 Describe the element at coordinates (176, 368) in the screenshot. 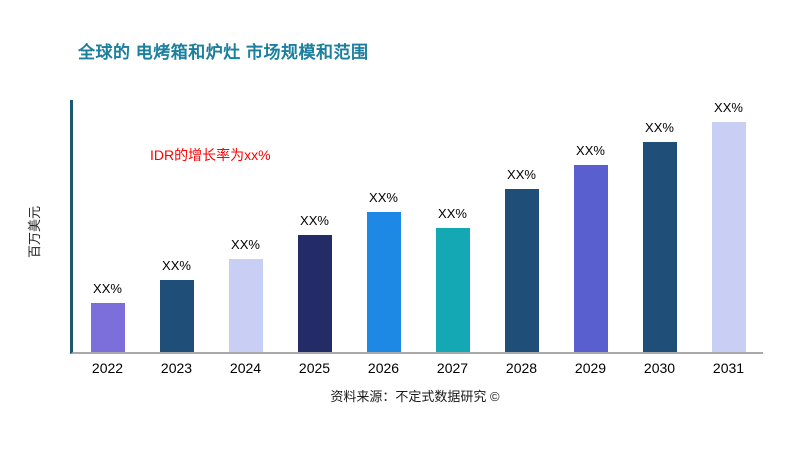

I see `x-tick-label: 2023` at that location.